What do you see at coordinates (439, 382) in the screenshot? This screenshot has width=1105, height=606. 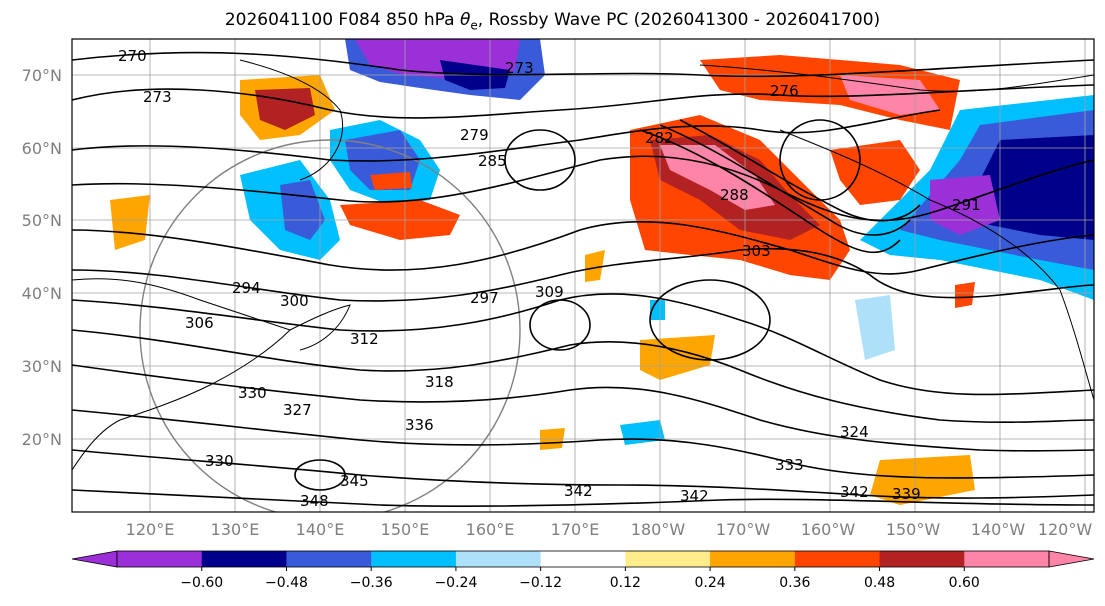 I see `contour-label: 318` at bounding box center [439, 382].